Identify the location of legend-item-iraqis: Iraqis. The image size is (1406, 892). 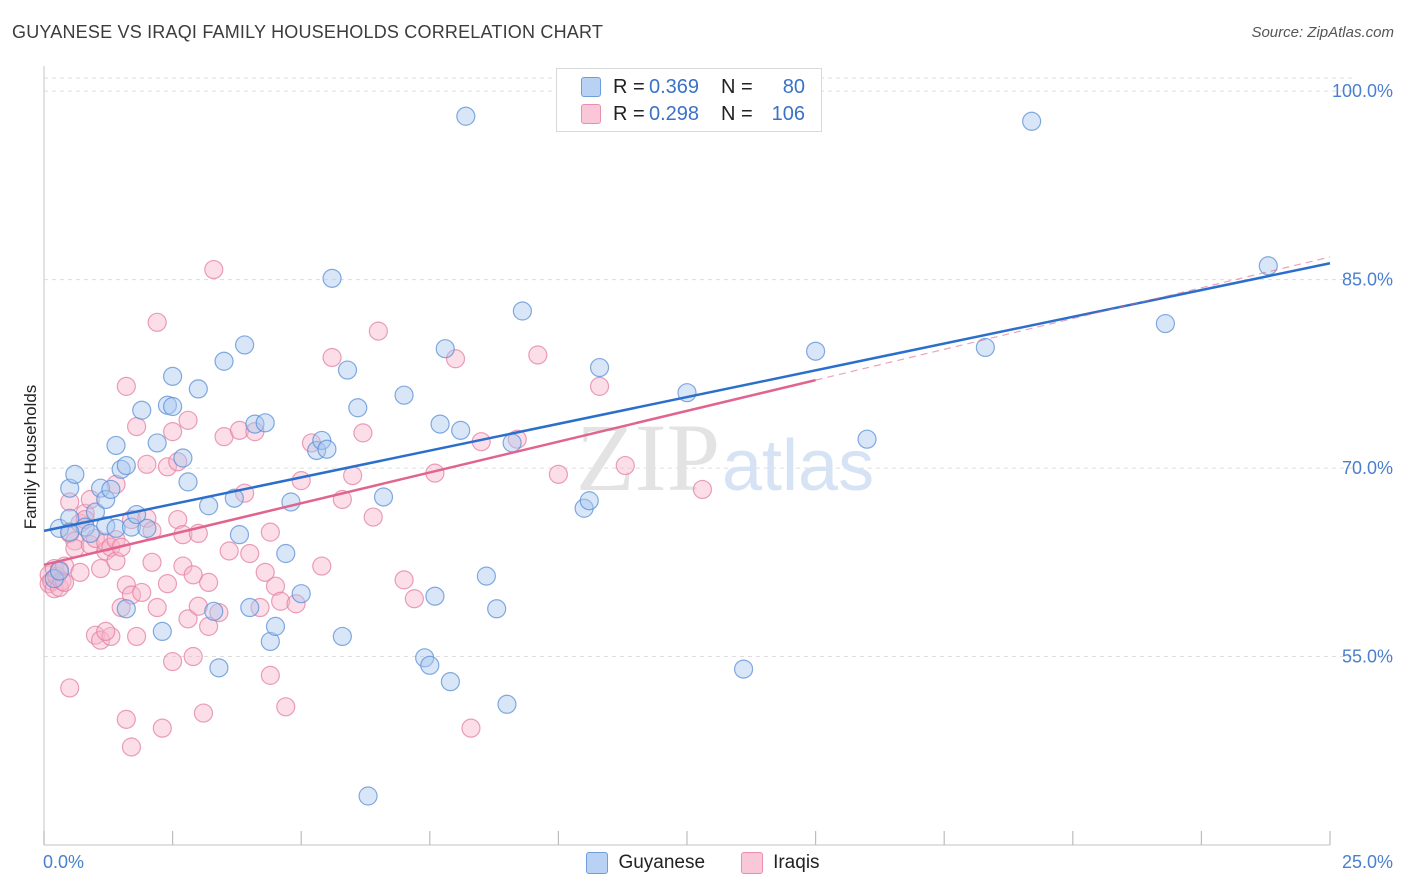
(780, 863).